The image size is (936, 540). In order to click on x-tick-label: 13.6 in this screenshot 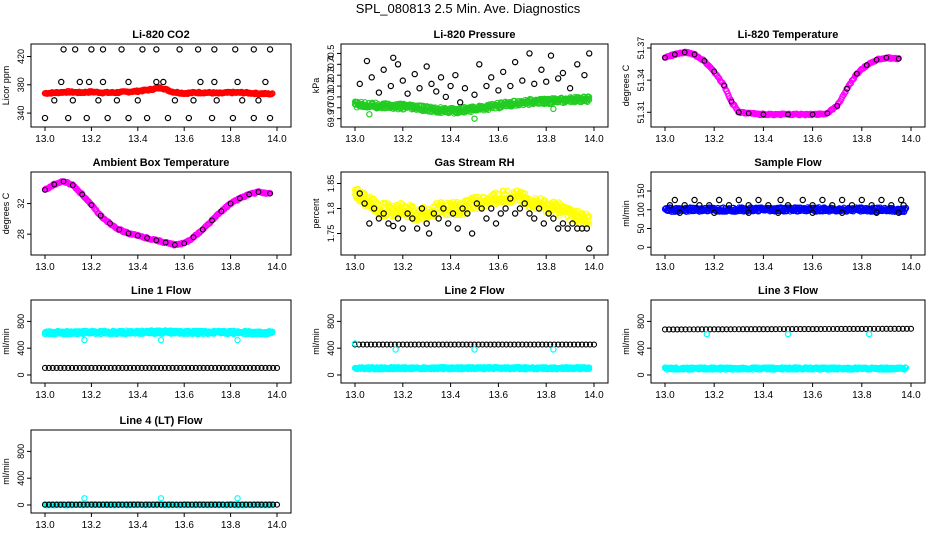, I will do `click(184, 395)`.